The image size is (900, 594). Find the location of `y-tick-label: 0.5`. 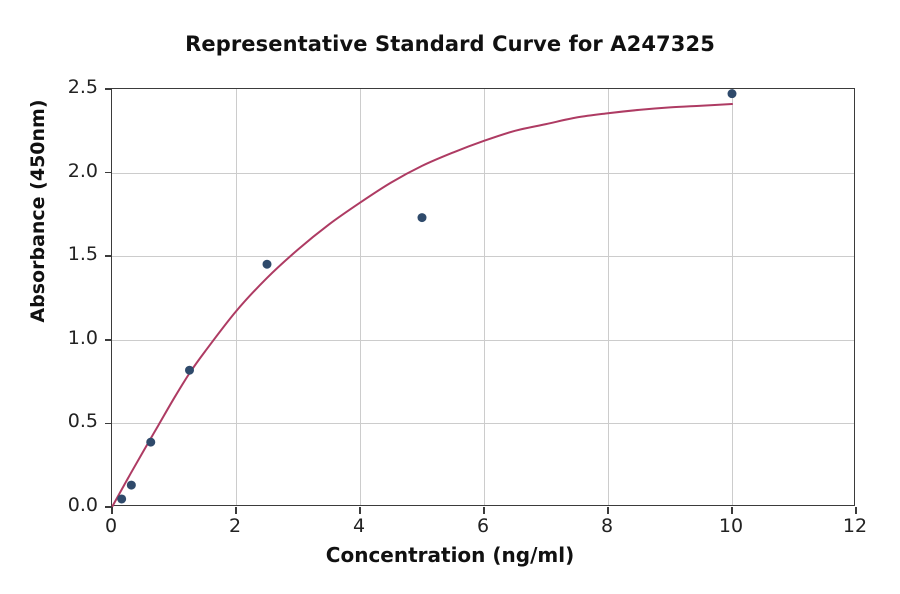

y-tick-label: 0.5 is located at coordinates (82, 421).